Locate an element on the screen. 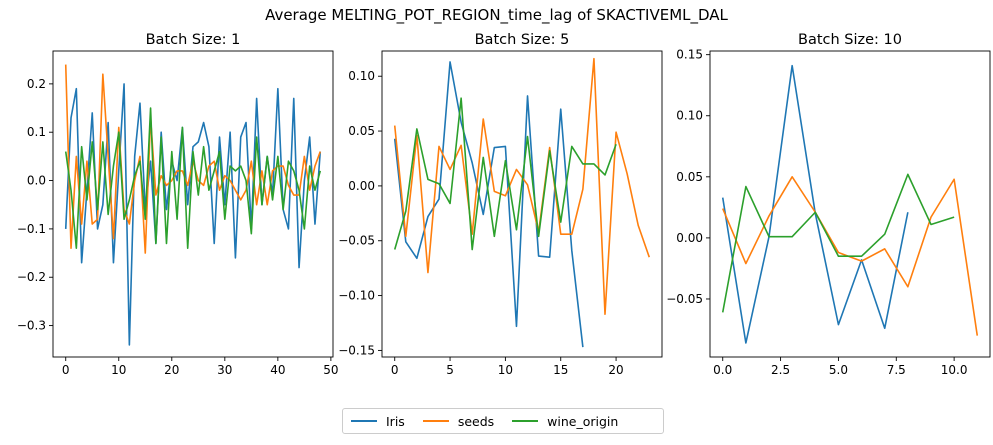 The height and width of the screenshot is (445, 993). x-tick-label: 0.0 is located at coordinates (722, 370).